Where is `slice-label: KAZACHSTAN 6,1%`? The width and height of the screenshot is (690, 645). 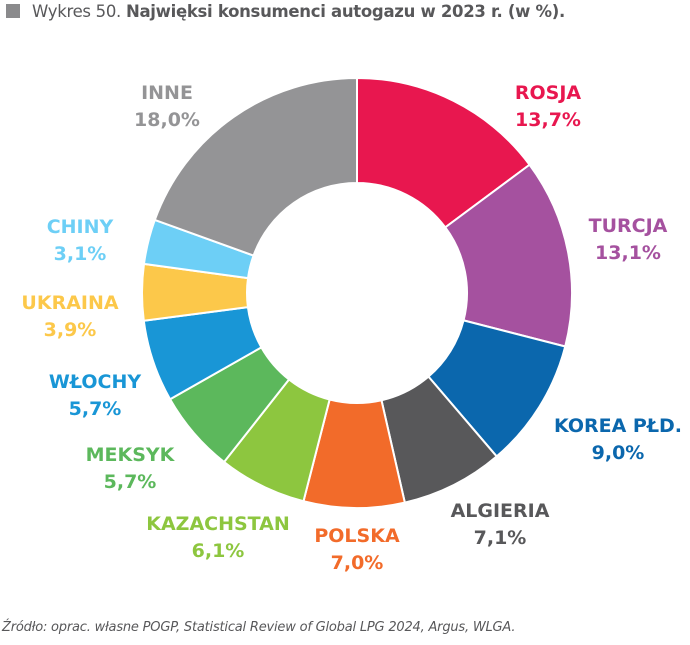
slice-label: KAZACHSTAN 6,1% is located at coordinates (218, 538).